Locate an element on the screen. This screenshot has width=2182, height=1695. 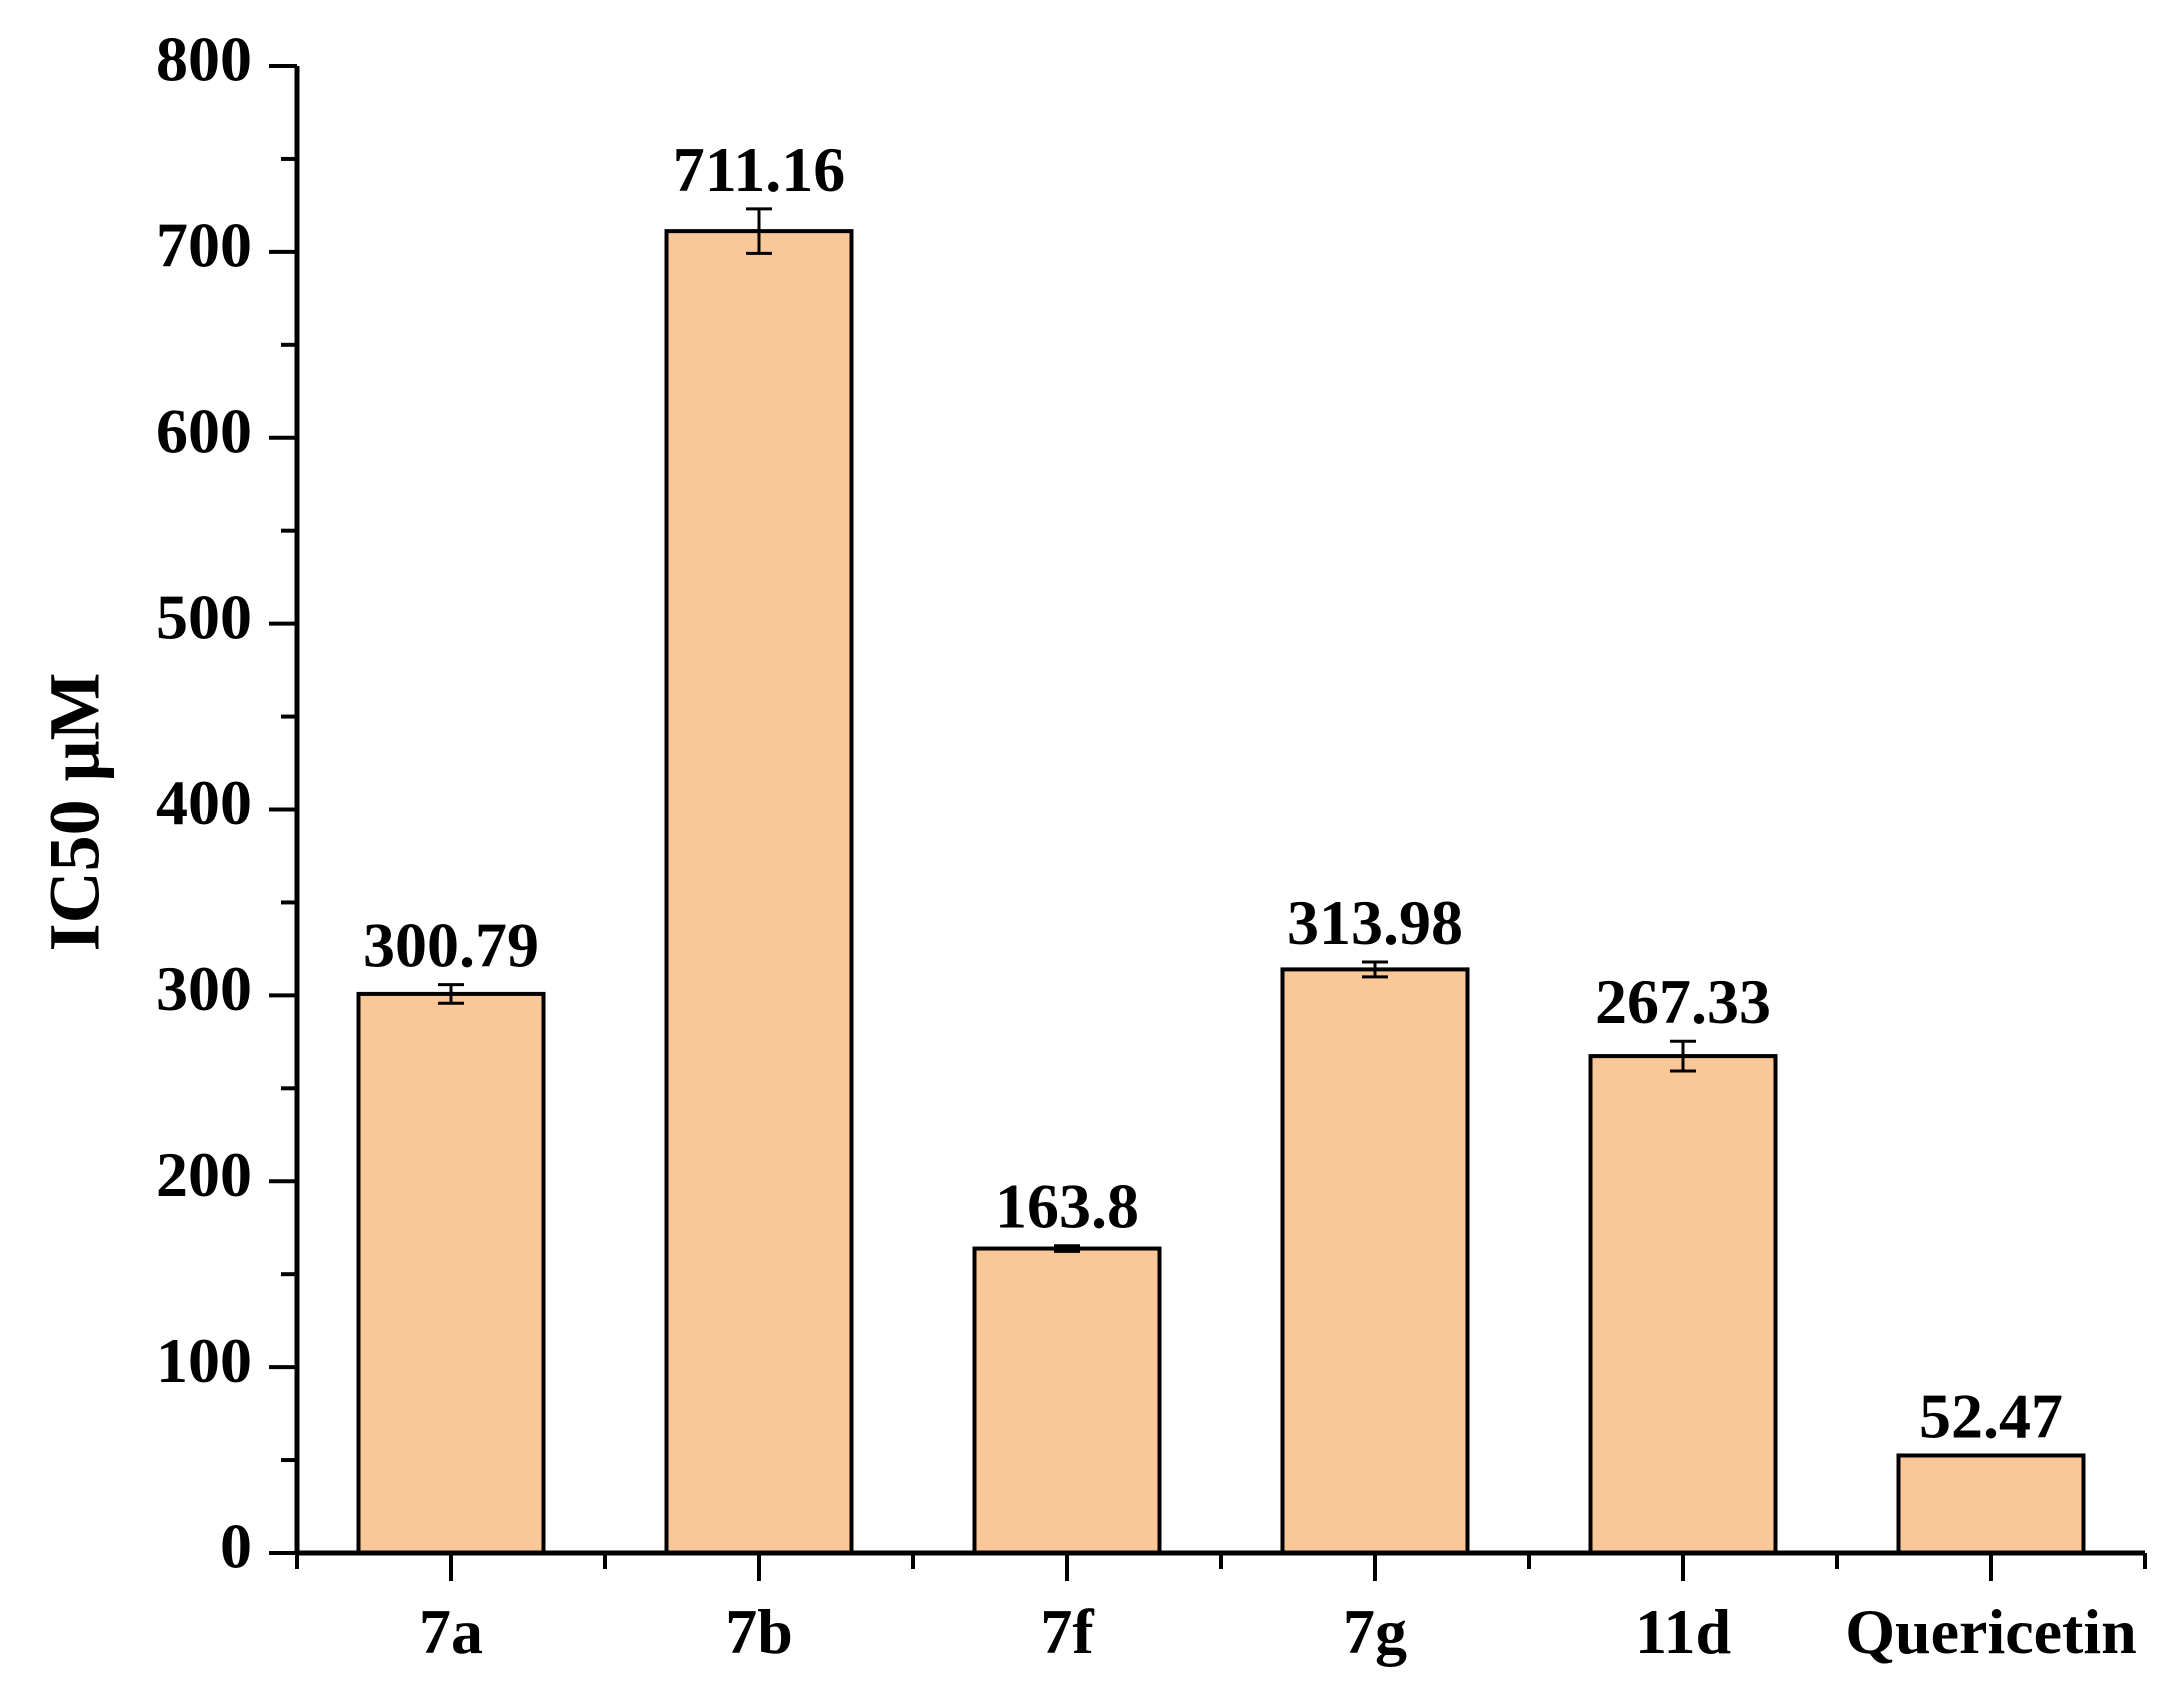
bar-7a is located at coordinates (451, 1273).